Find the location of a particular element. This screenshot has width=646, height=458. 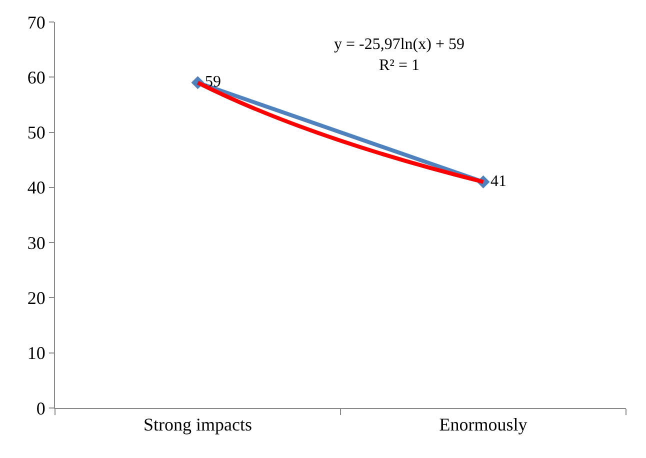

y-tick-label: 70 is located at coordinates (36, 22).